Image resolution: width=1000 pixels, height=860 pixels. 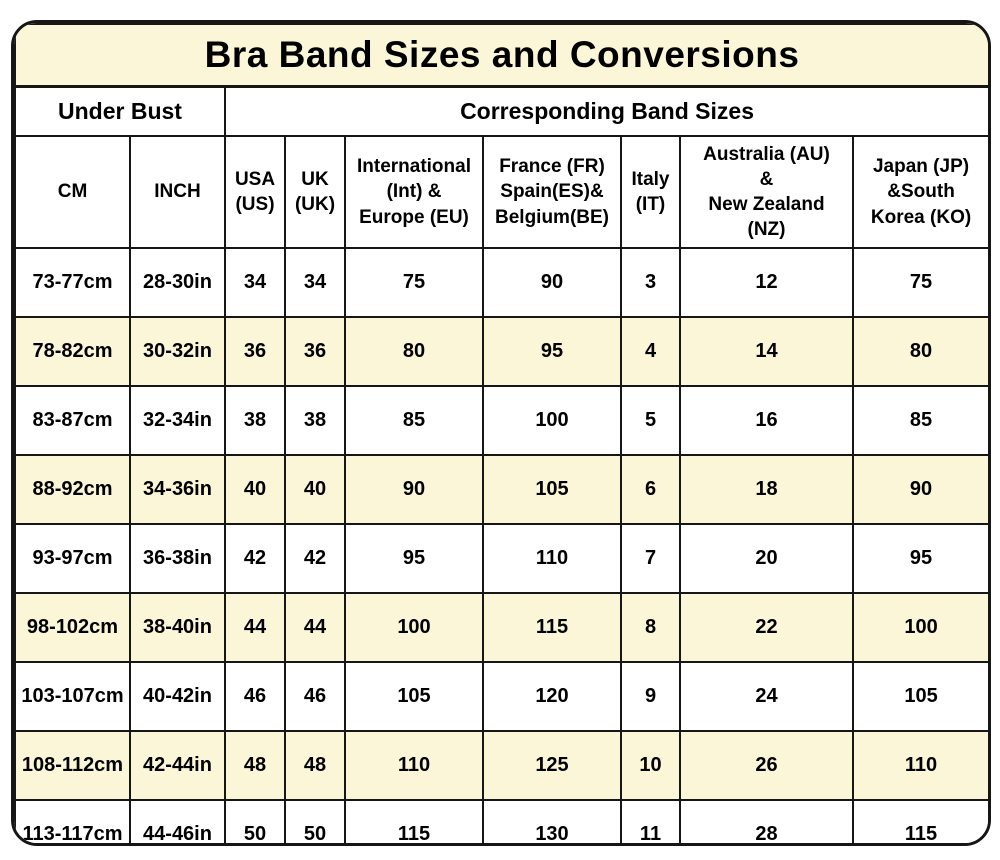 I want to click on table-cell: 40-42in, so click(x=177, y=696).